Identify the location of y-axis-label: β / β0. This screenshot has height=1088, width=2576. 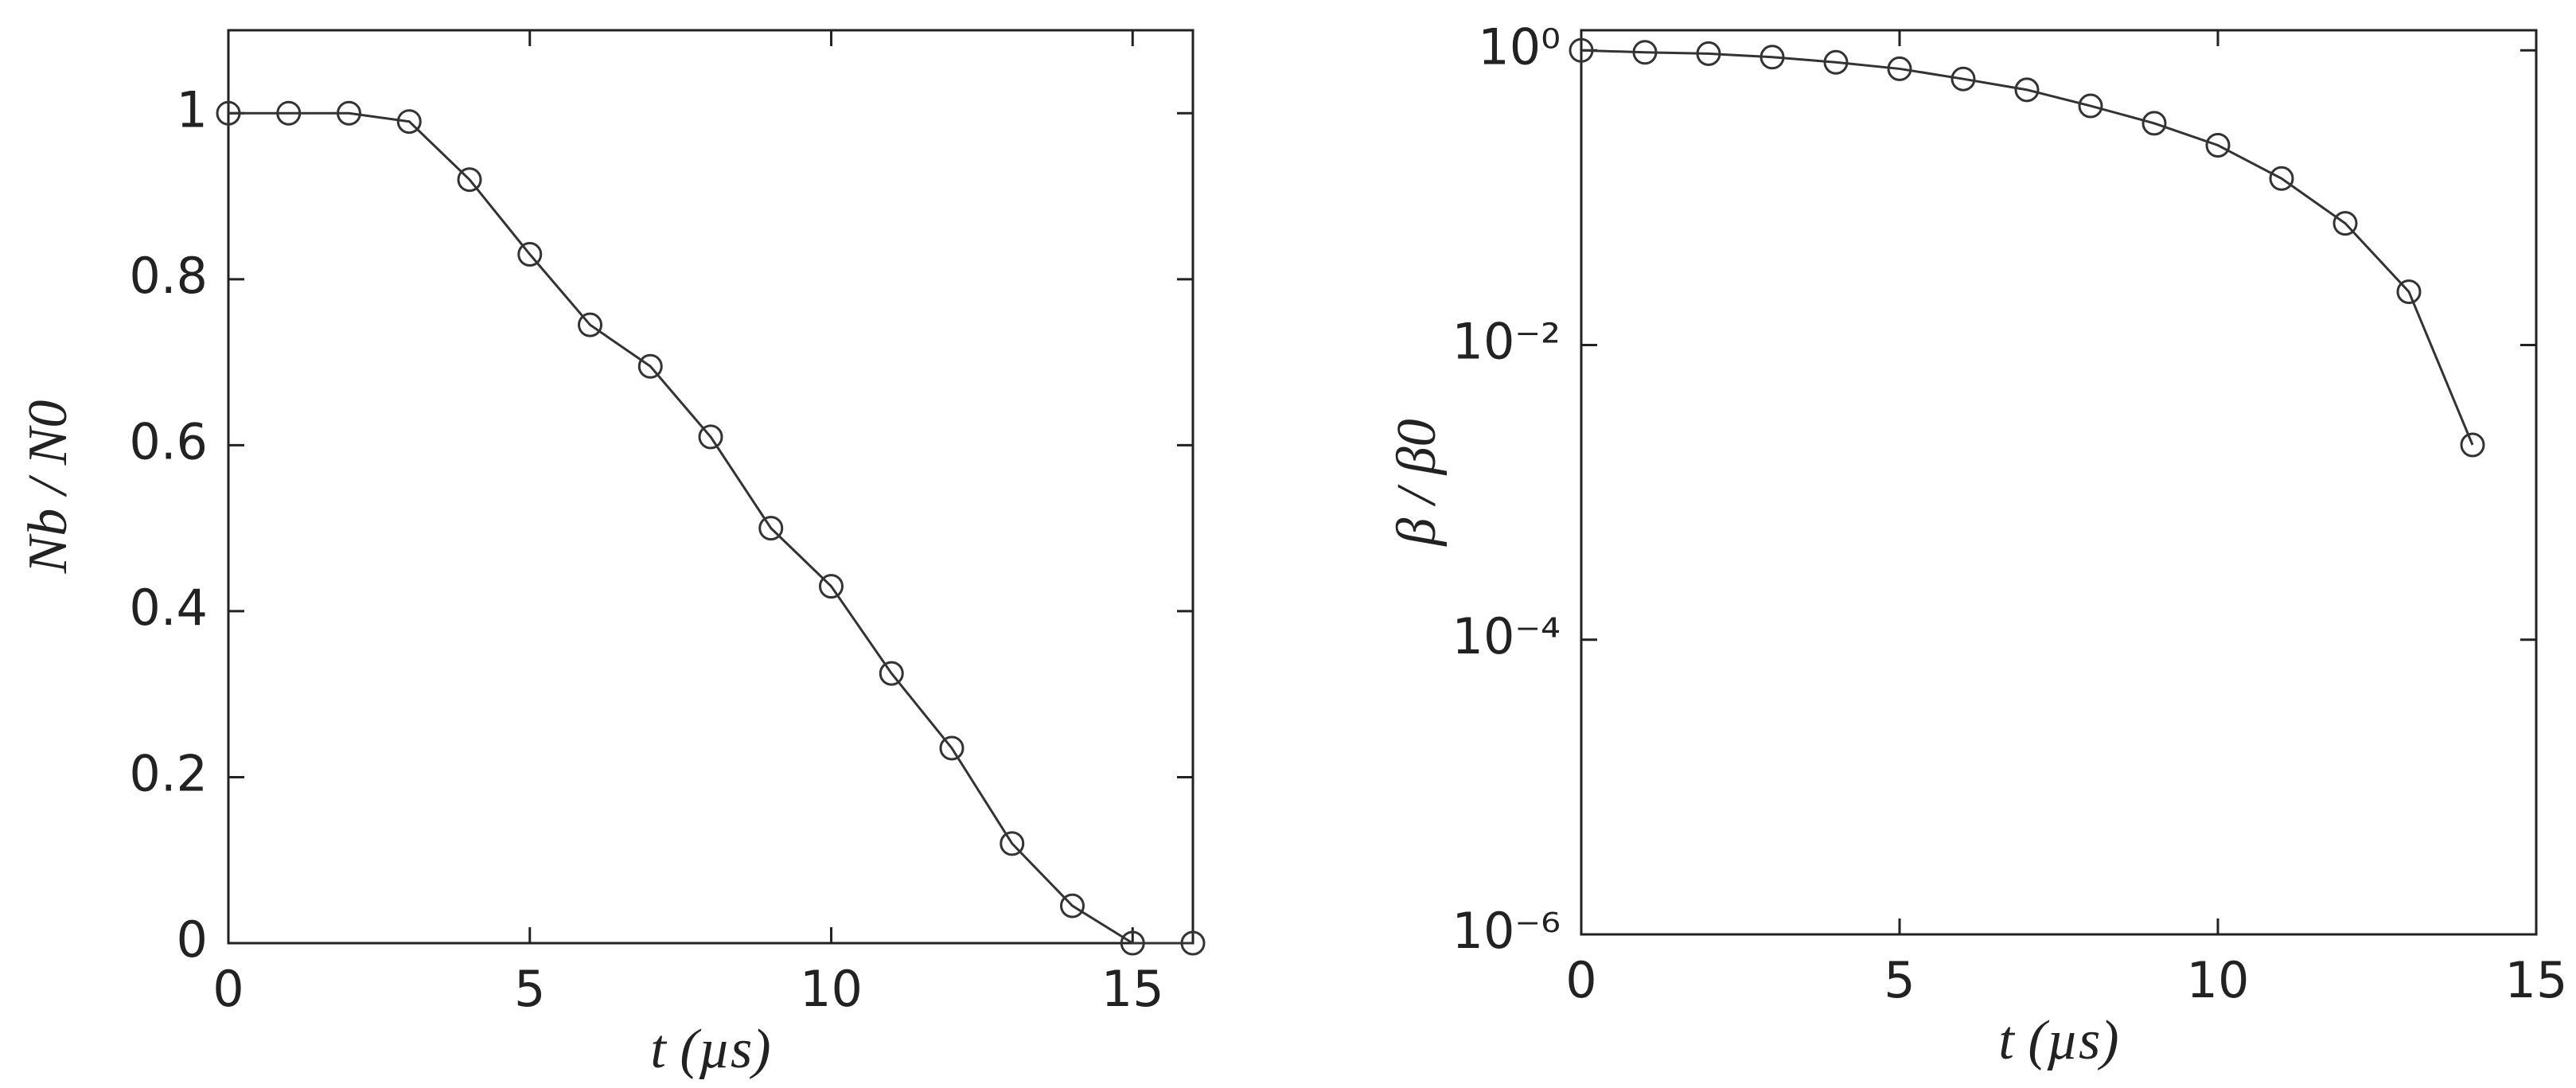
(1417, 483).